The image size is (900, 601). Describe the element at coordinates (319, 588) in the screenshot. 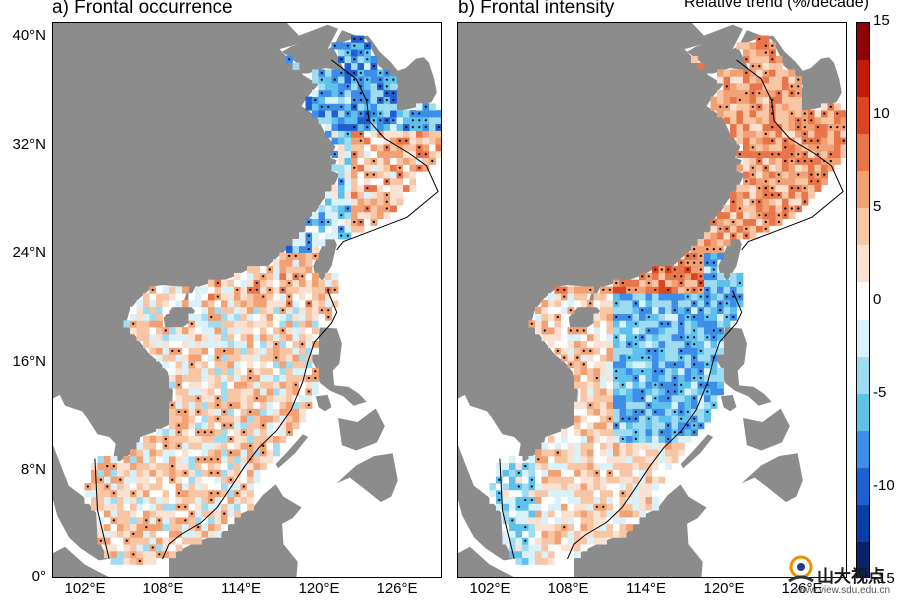

I see `lon-tick-a-120e: 120°E` at that location.